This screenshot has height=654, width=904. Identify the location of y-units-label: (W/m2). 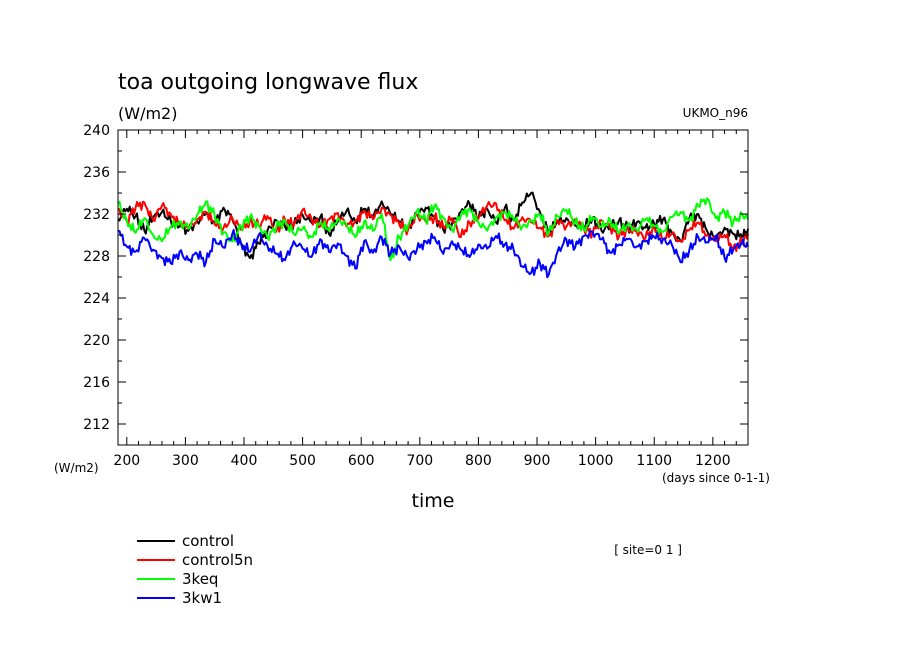
(76, 468).